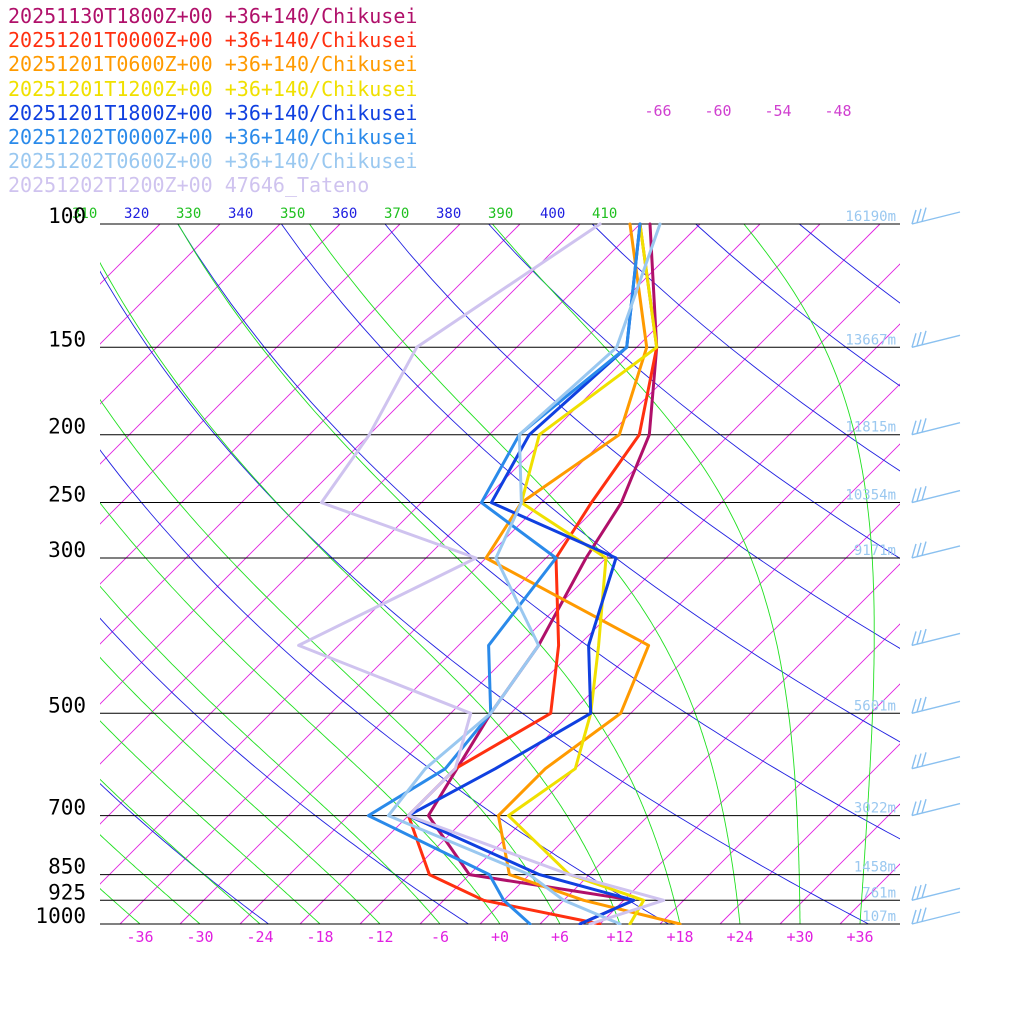 The height and width of the screenshot is (1024, 1024). I want to click on theta-label: 320, so click(136, 214).